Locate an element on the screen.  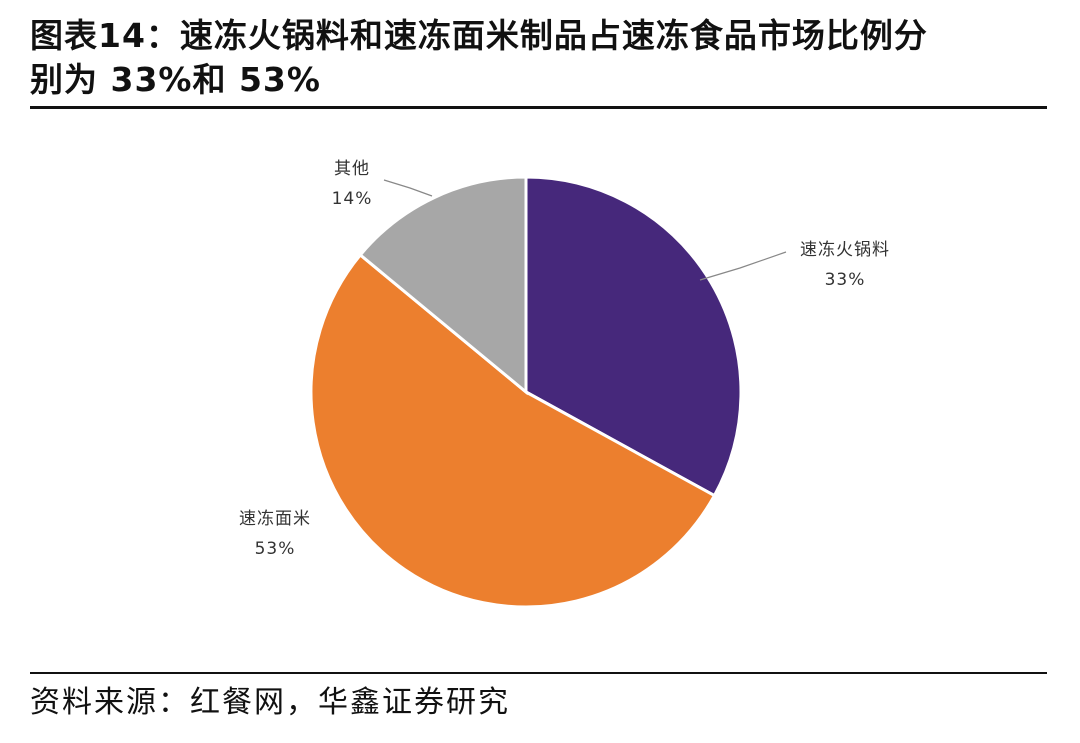
slice-value-label: 53% is located at coordinates (275, 549).